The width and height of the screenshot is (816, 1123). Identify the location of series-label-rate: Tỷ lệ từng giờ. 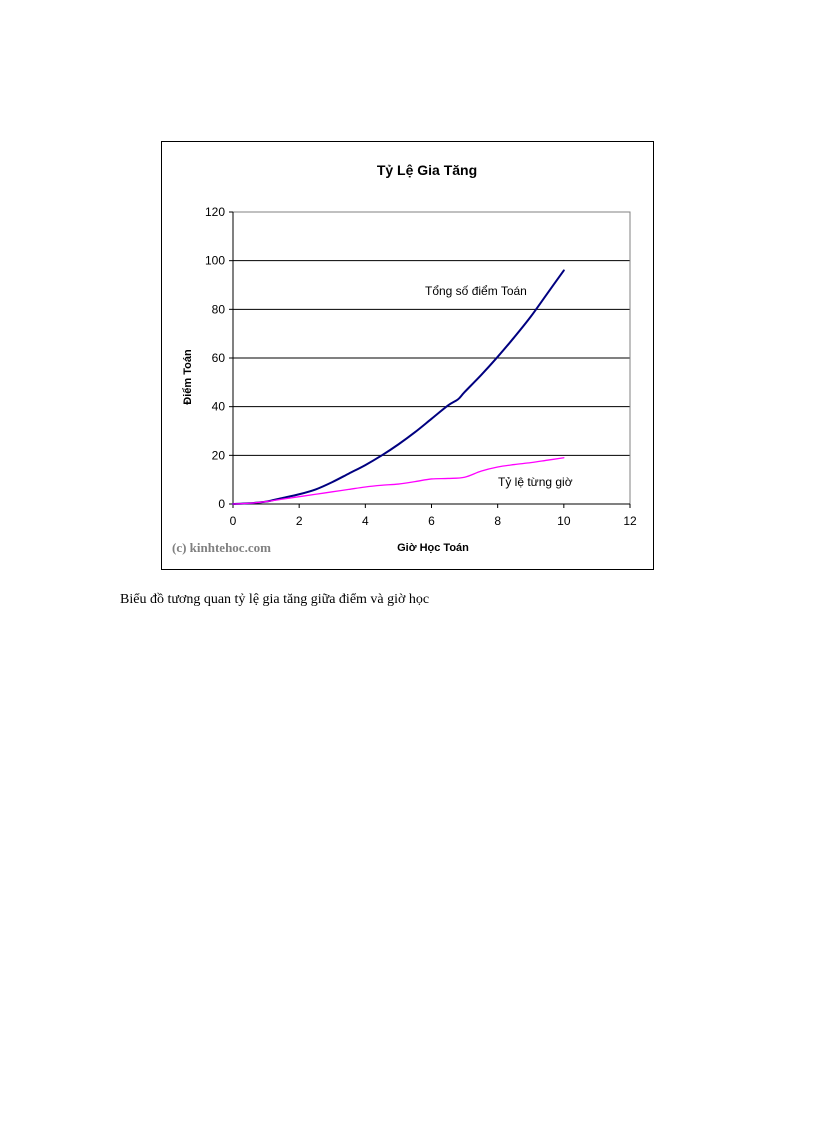
(535, 482).